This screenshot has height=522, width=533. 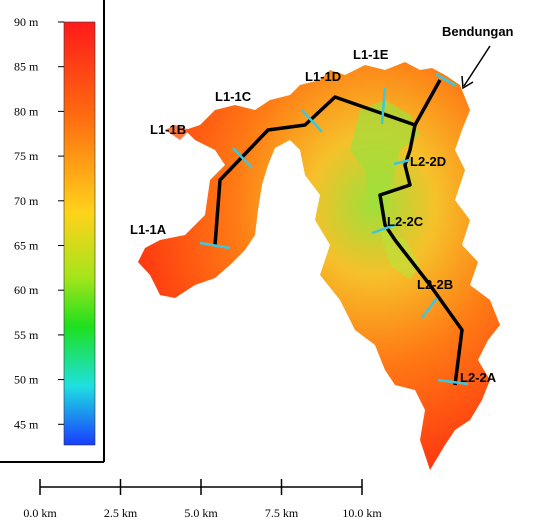 I want to click on legend-label: 55 m, so click(x=26, y=335).